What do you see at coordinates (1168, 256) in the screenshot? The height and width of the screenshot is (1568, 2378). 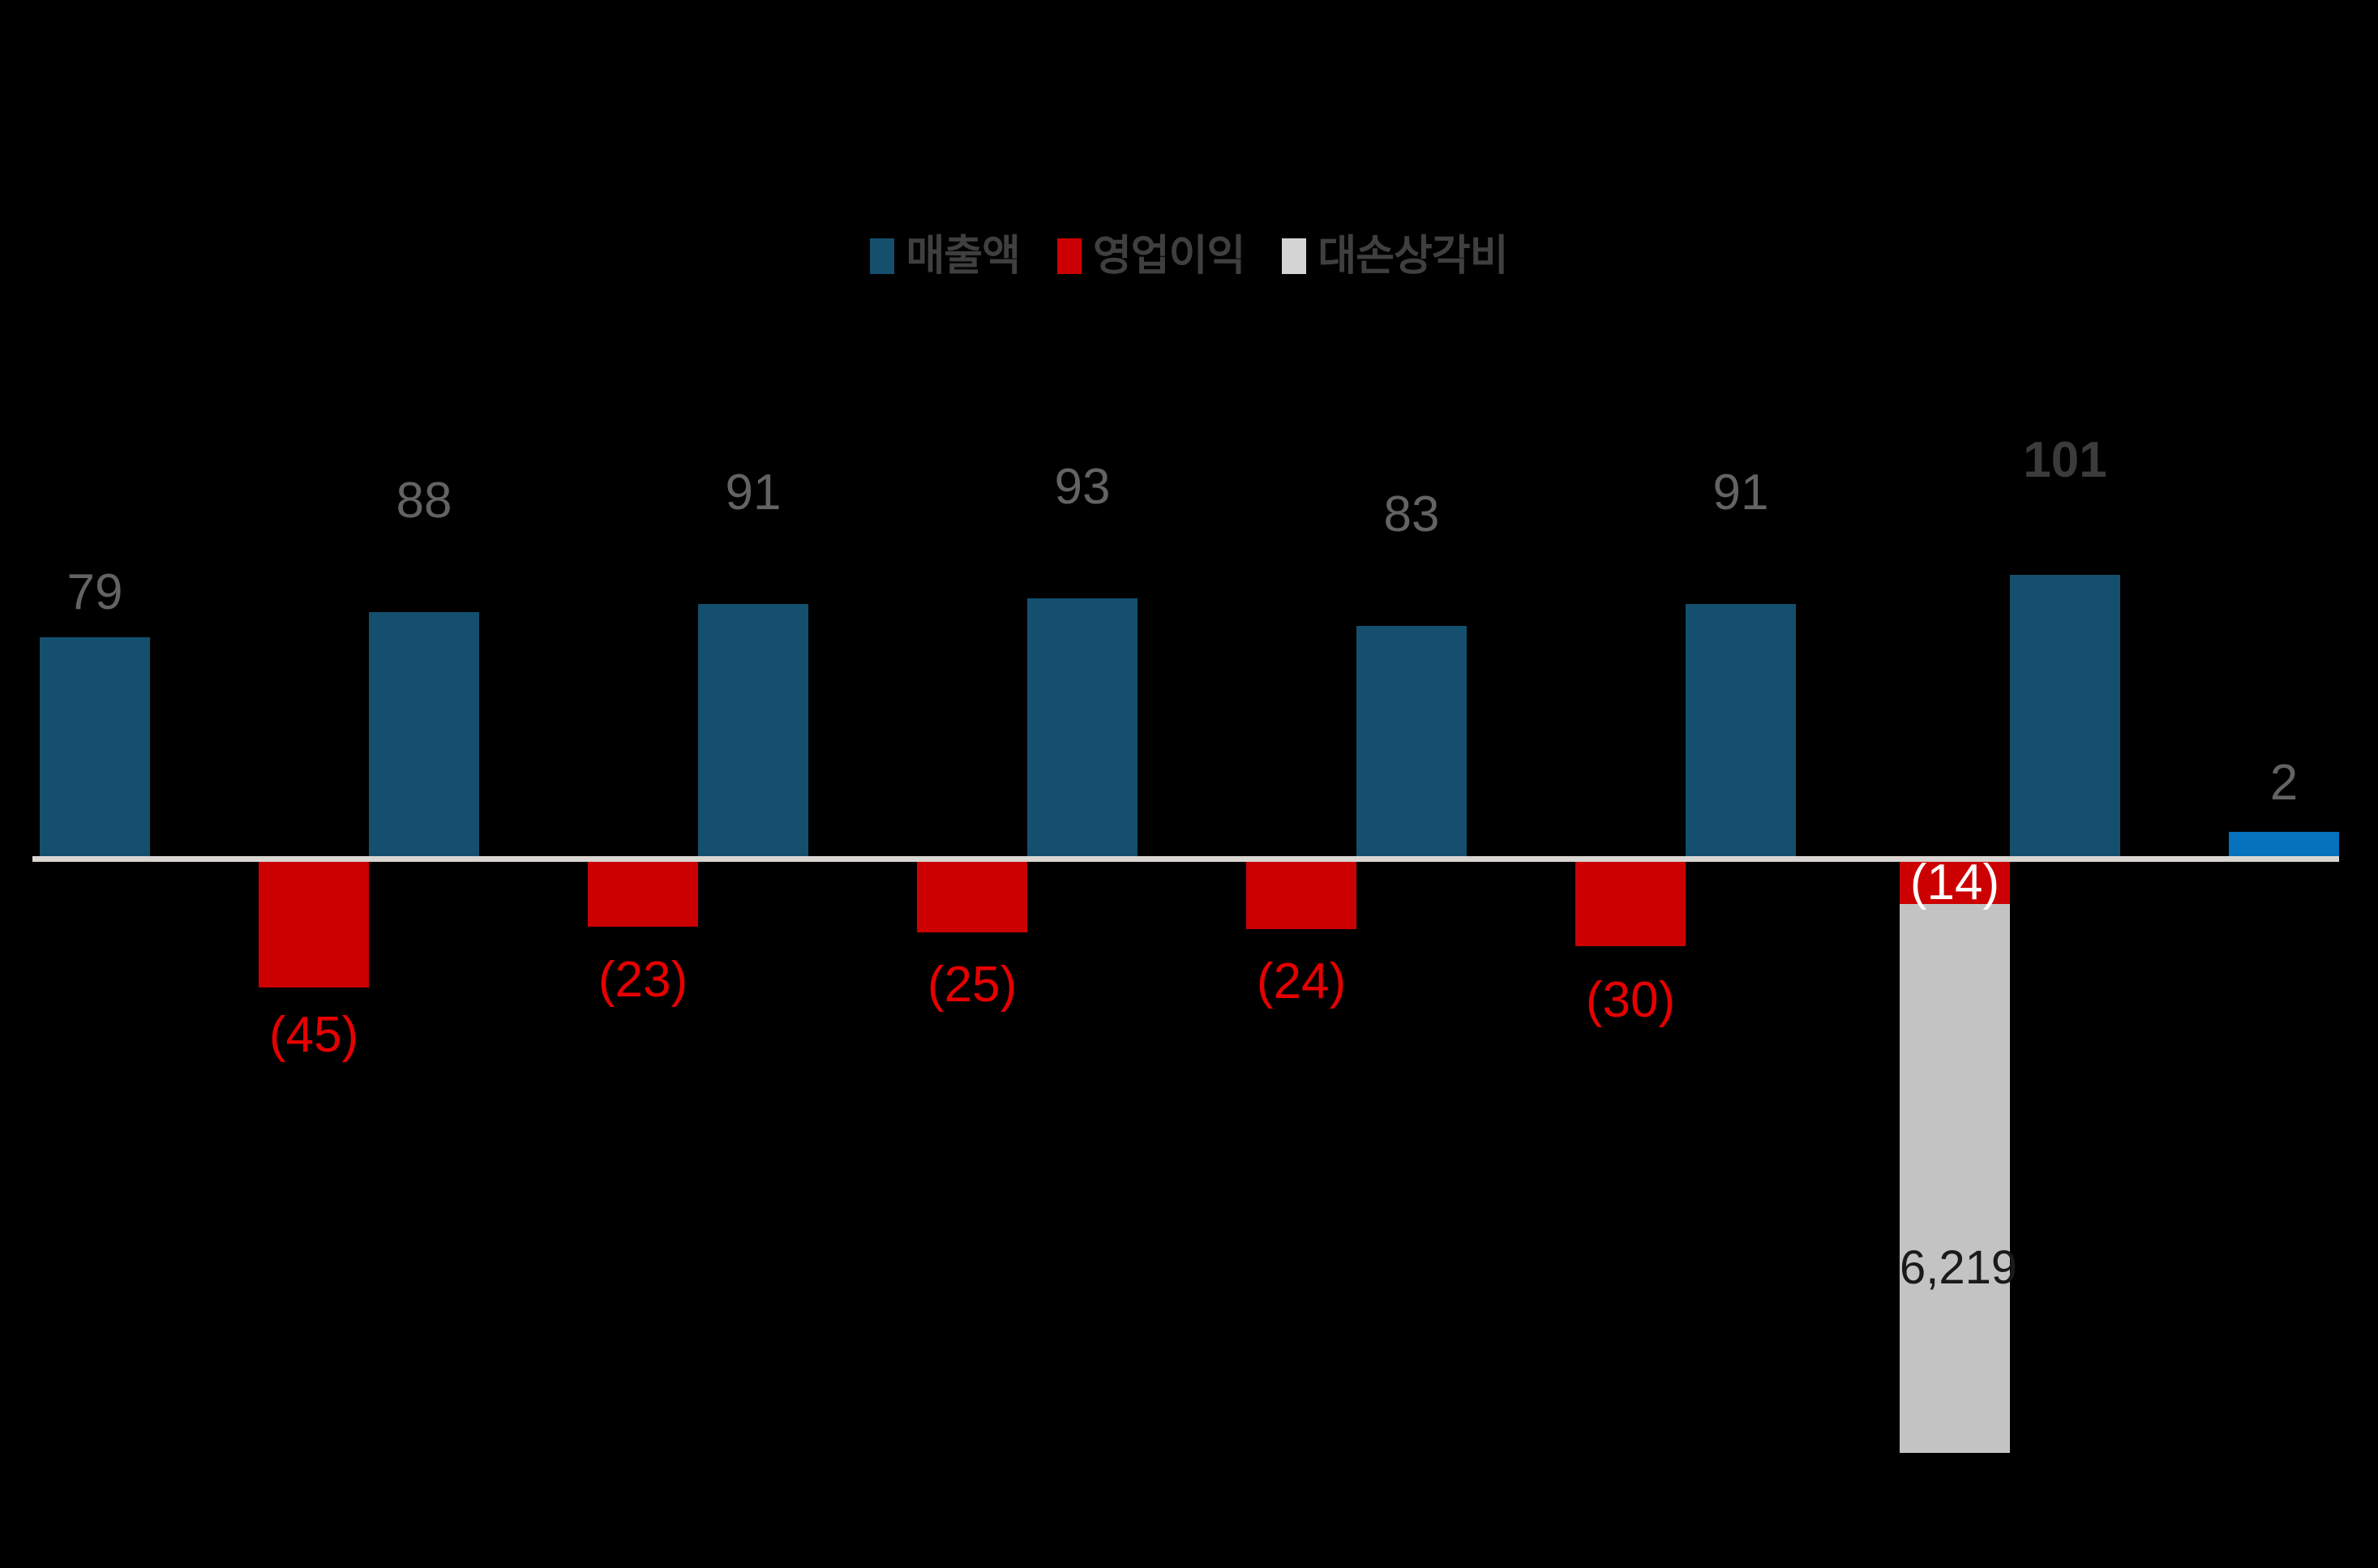 I see `legend-label-operating-profit: 영업이익` at bounding box center [1168, 256].